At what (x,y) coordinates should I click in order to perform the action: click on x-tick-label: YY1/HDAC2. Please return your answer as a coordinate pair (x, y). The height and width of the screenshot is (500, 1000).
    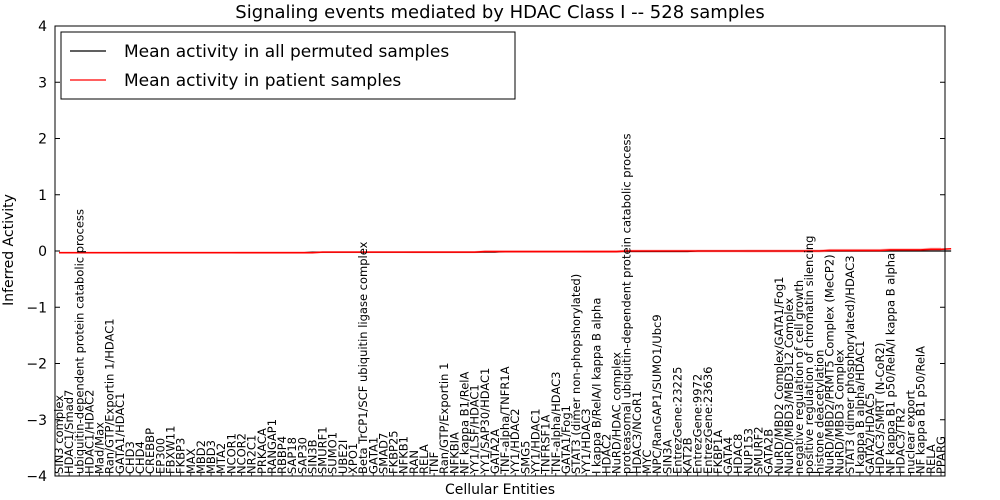
    Looking at the image, I should click on (515, 441).